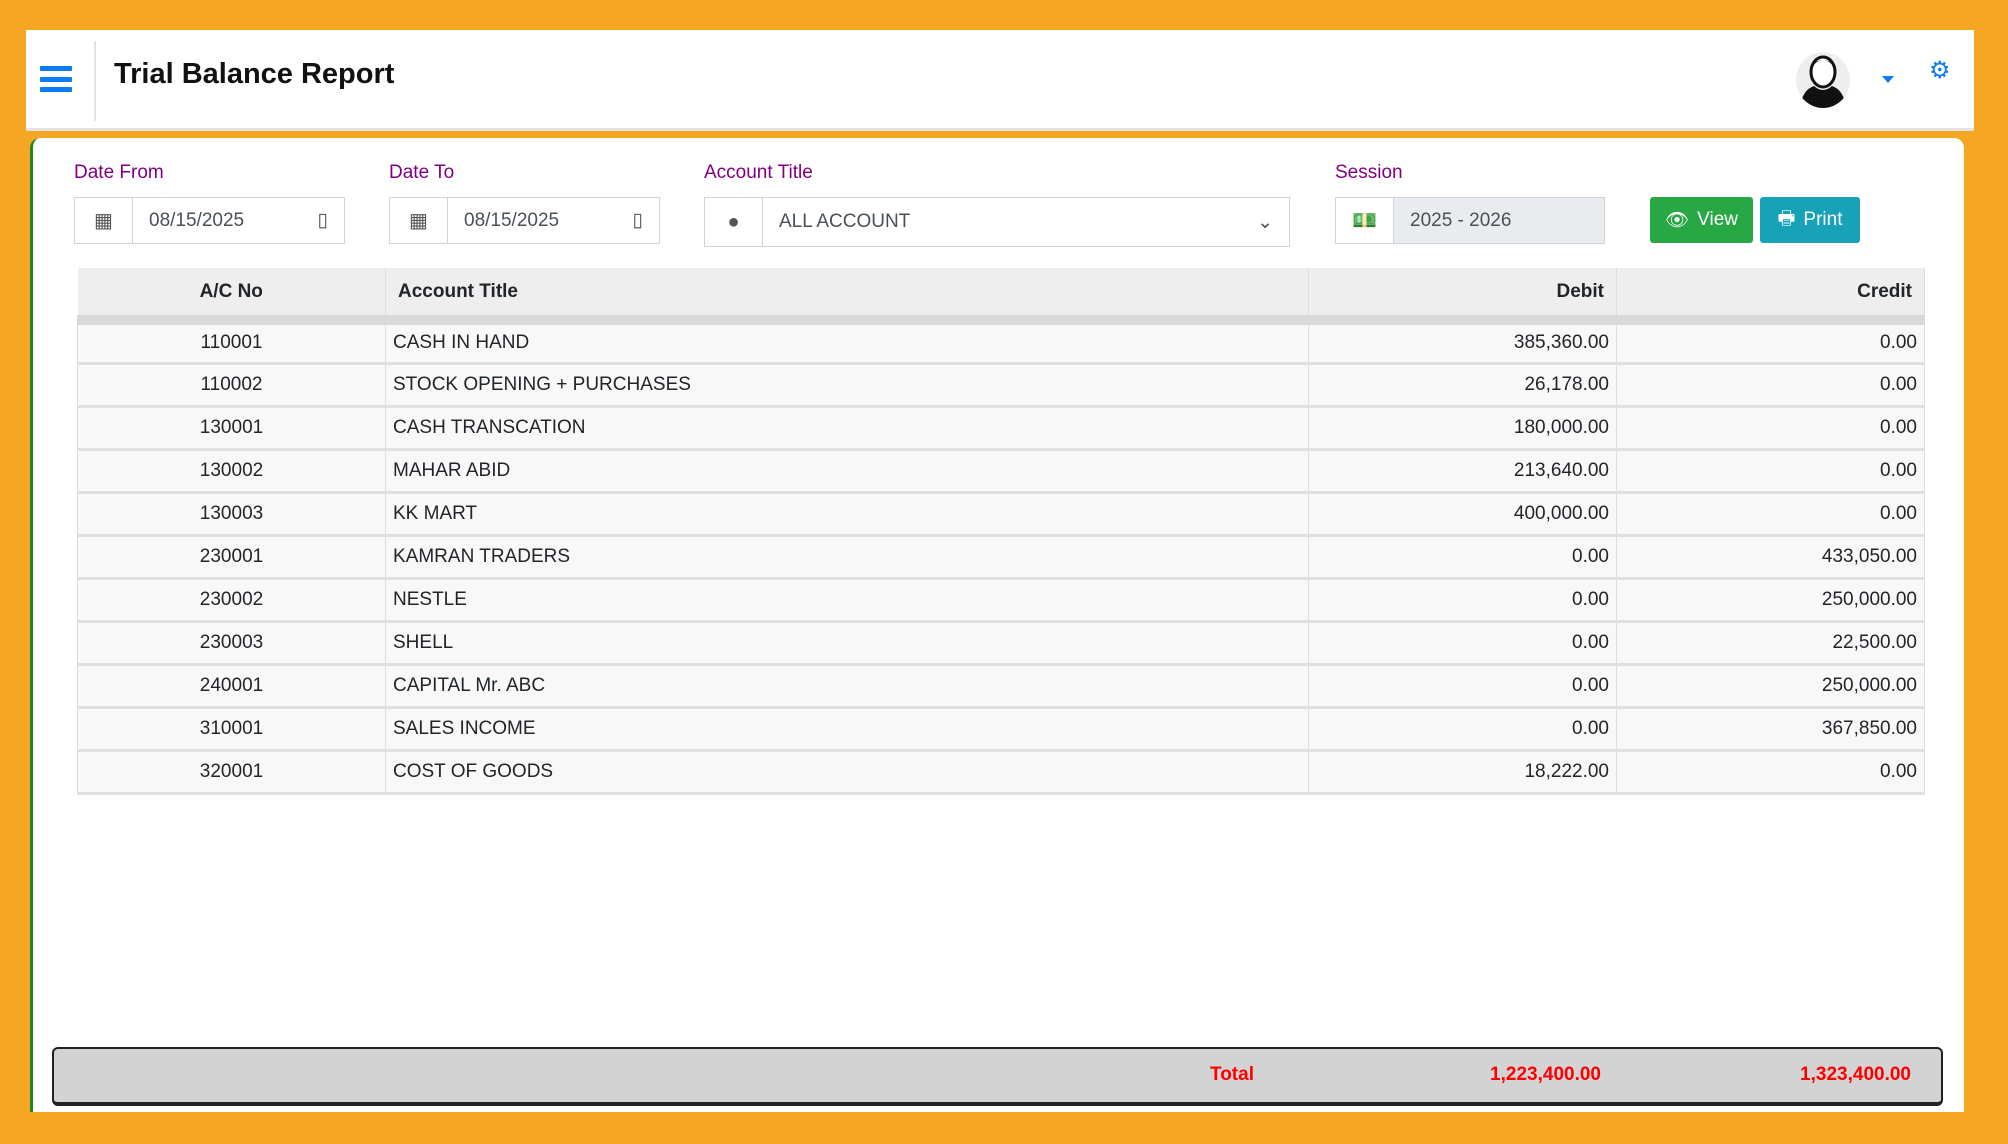 Image resolution: width=2008 pixels, height=1144 pixels. Describe the element at coordinates (1855, 1074) in the screenshot. I see `total-credit: 1,323,400.00` at that location.